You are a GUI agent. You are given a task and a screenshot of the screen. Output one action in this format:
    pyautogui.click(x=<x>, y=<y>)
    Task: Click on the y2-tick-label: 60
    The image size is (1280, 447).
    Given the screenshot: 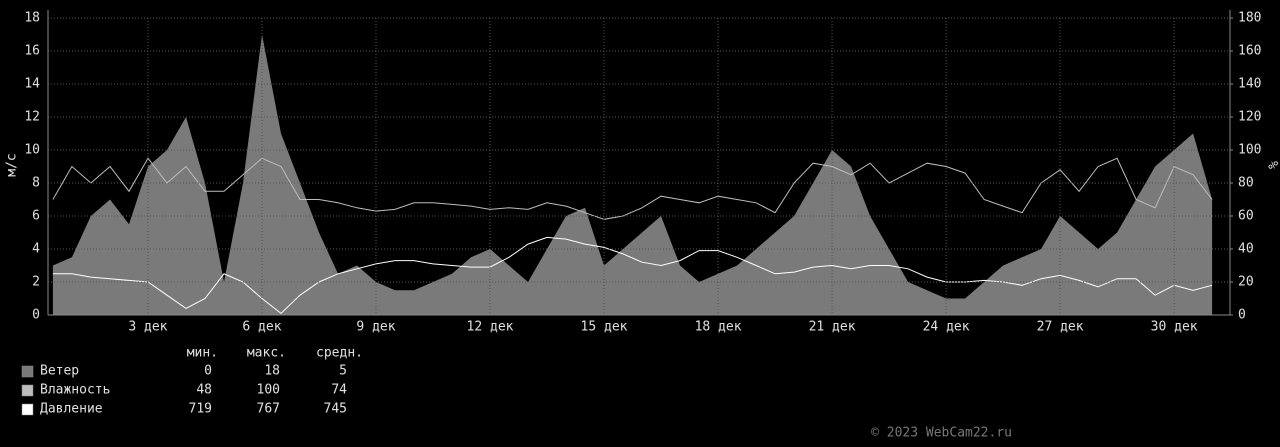 What is the action you would take?
    pyautogui.click(x=1246, y=216)
    